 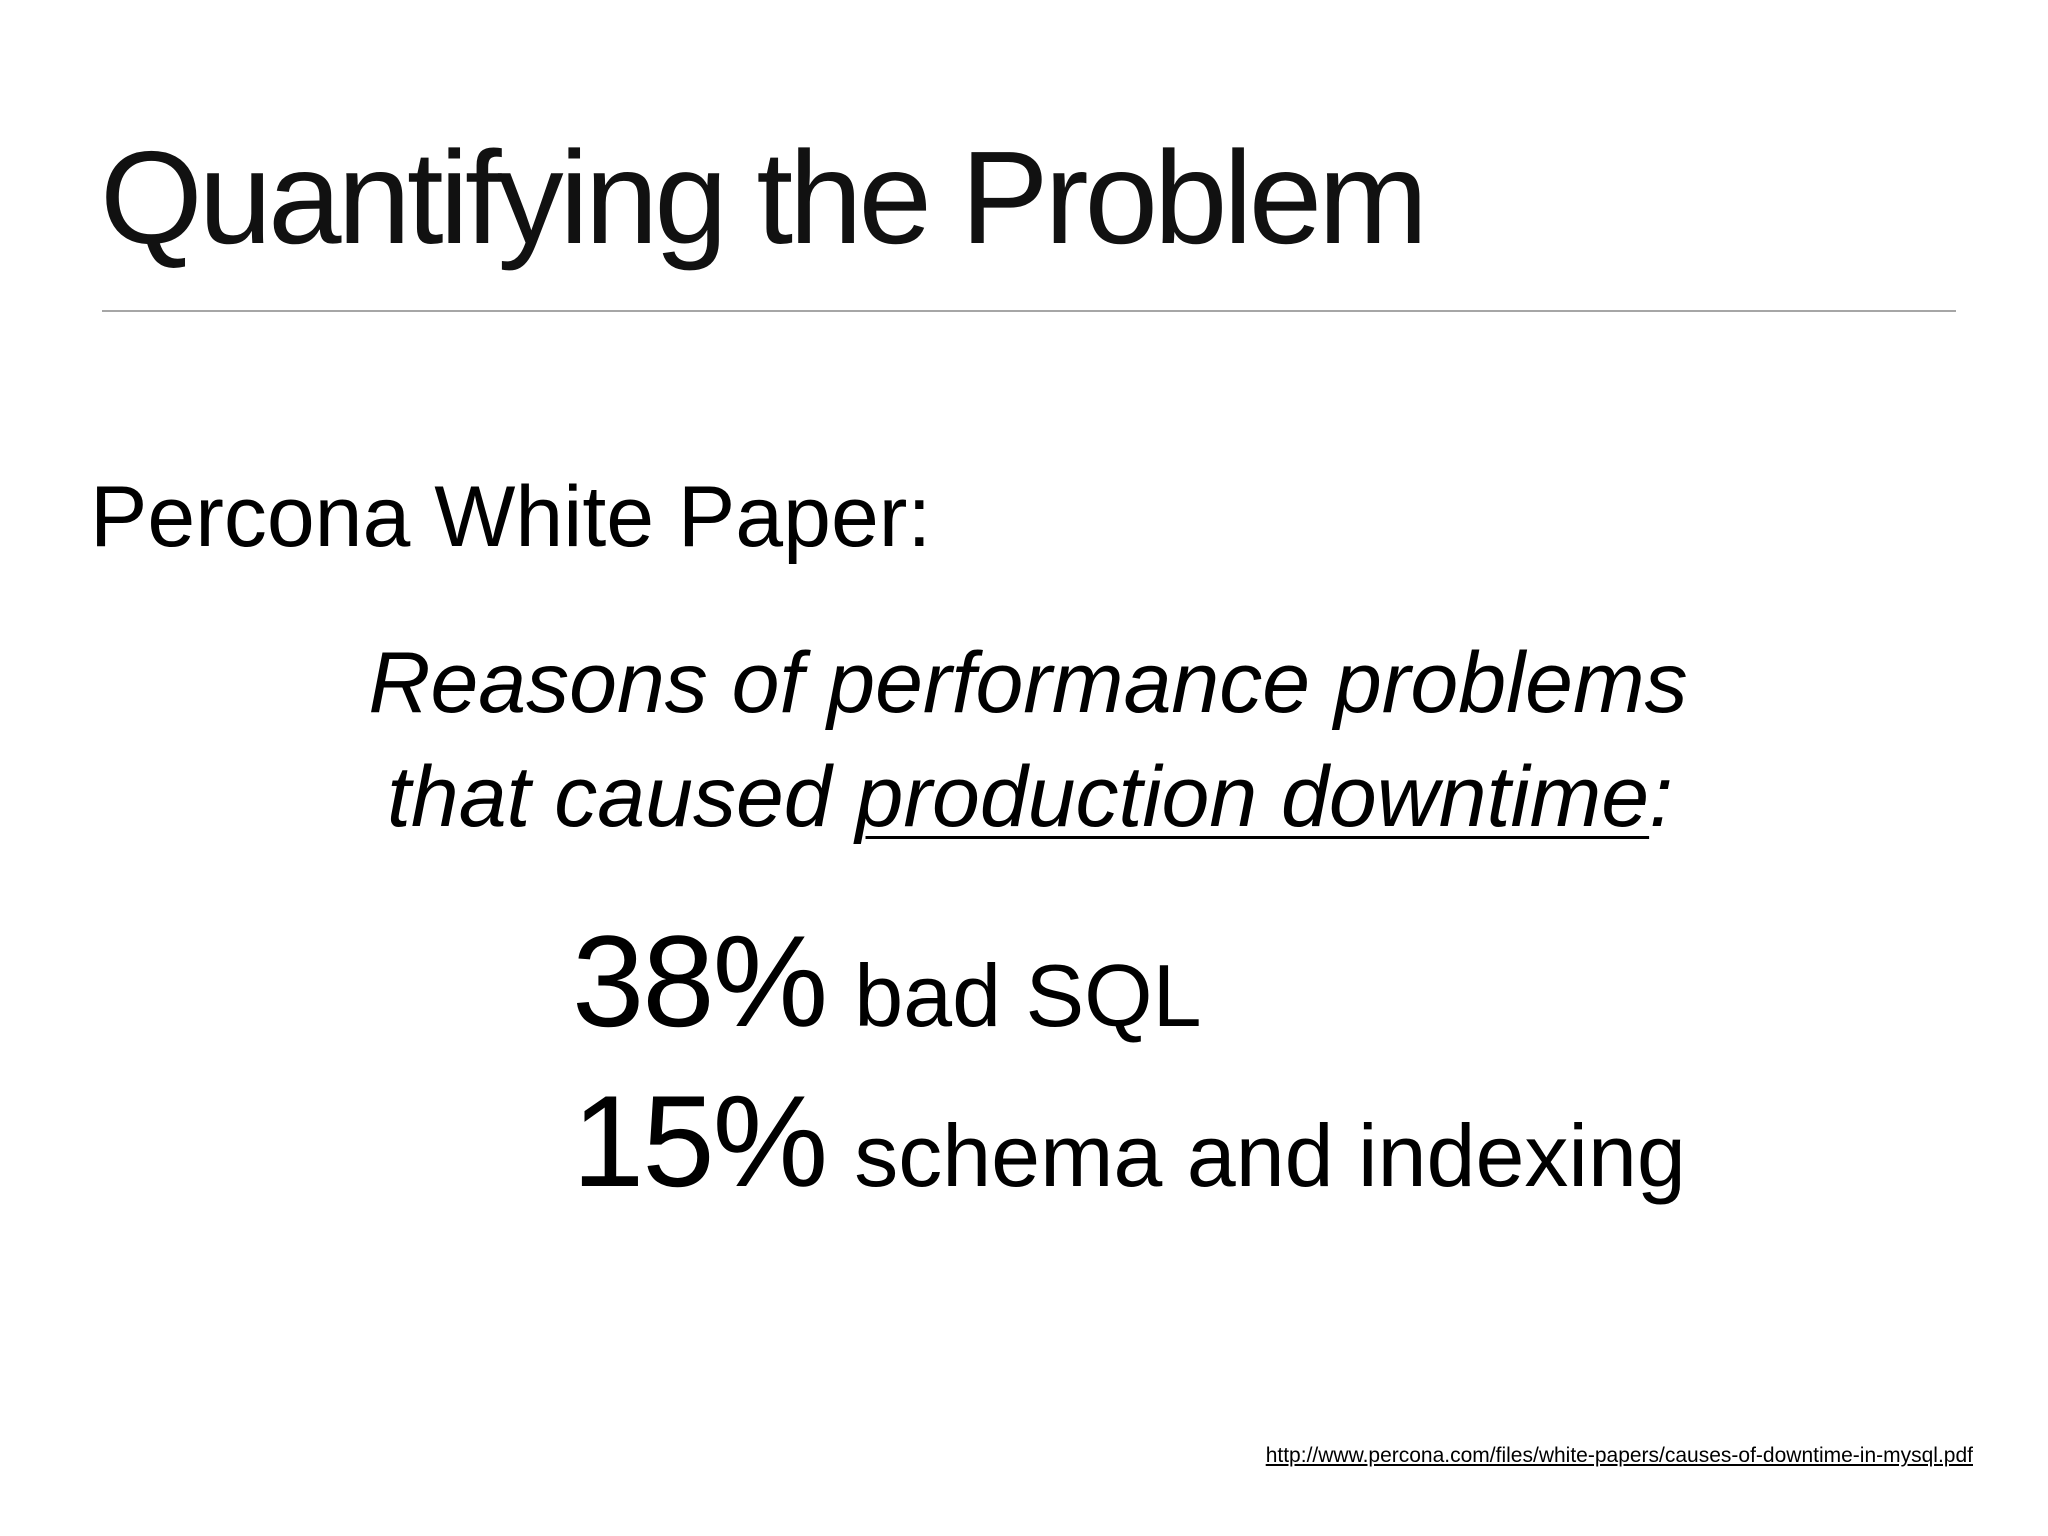 What do you see at coordinates (1028, 683) in the screenshot?
I see `reasons-line-1: Reasons of performance problems` at bounding box center [1028, 683].